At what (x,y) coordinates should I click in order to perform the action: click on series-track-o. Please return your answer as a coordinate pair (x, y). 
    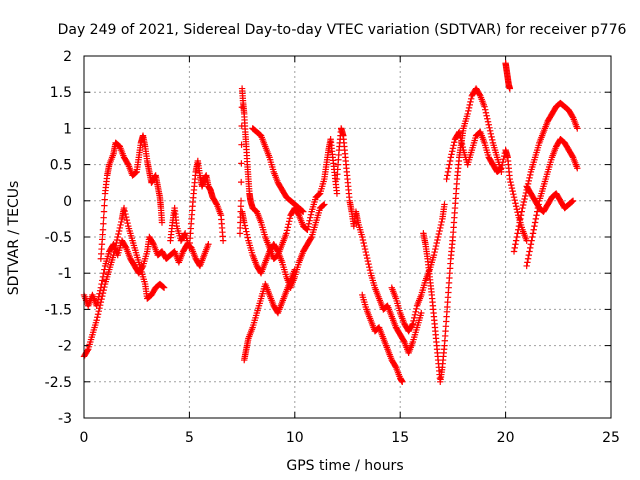
    Looking at the image, I should click on (545, 177).